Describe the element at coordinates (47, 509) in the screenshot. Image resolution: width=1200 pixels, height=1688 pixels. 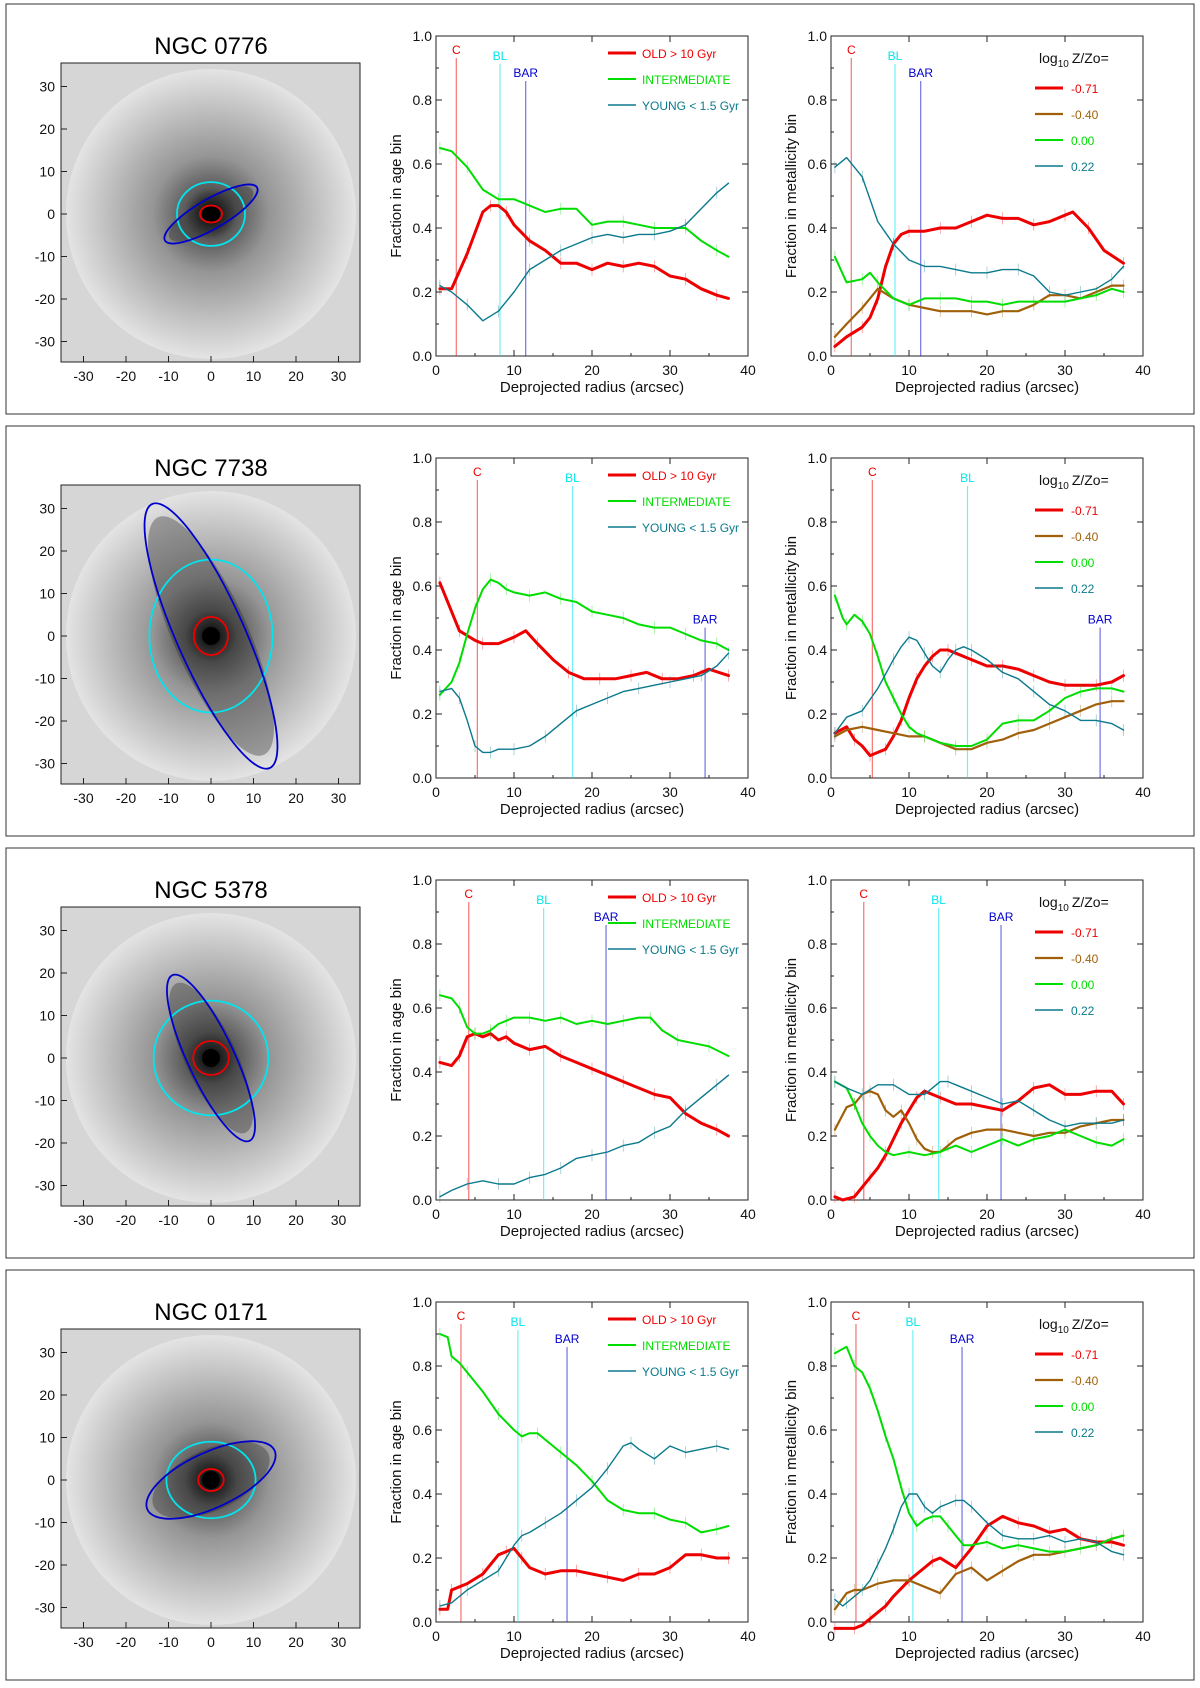
I see `image-y-tick-label: 30` at that location.